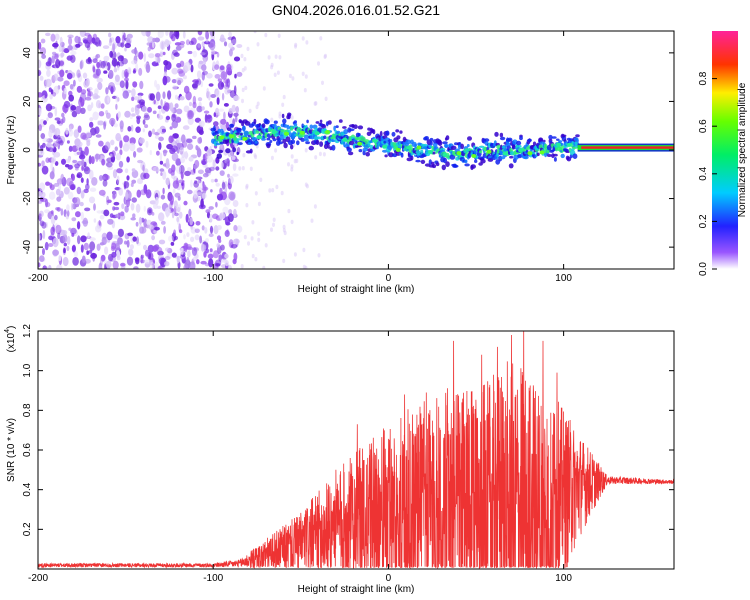 This screenshot has height=600, width=750. What do you see at coordinates (563, 578) in the screenshot?
I see `x-tick-label: 100` at bounding box center [563, 578].